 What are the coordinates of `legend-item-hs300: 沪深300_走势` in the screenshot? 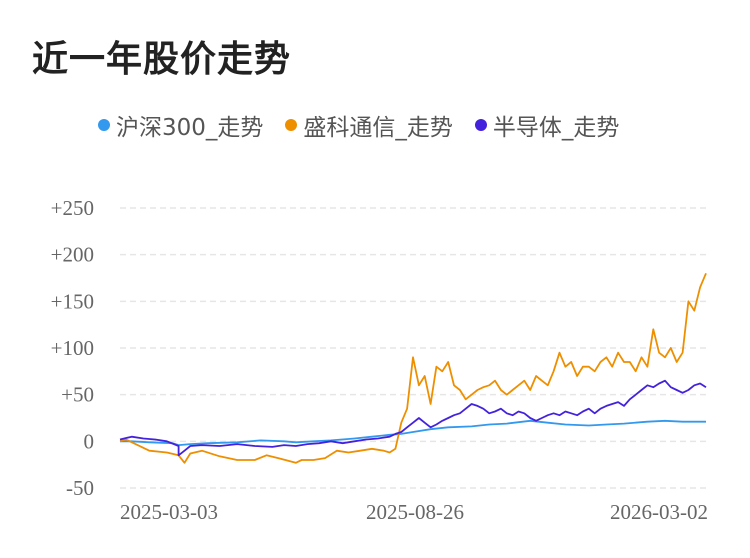 It's located at (180, 125).